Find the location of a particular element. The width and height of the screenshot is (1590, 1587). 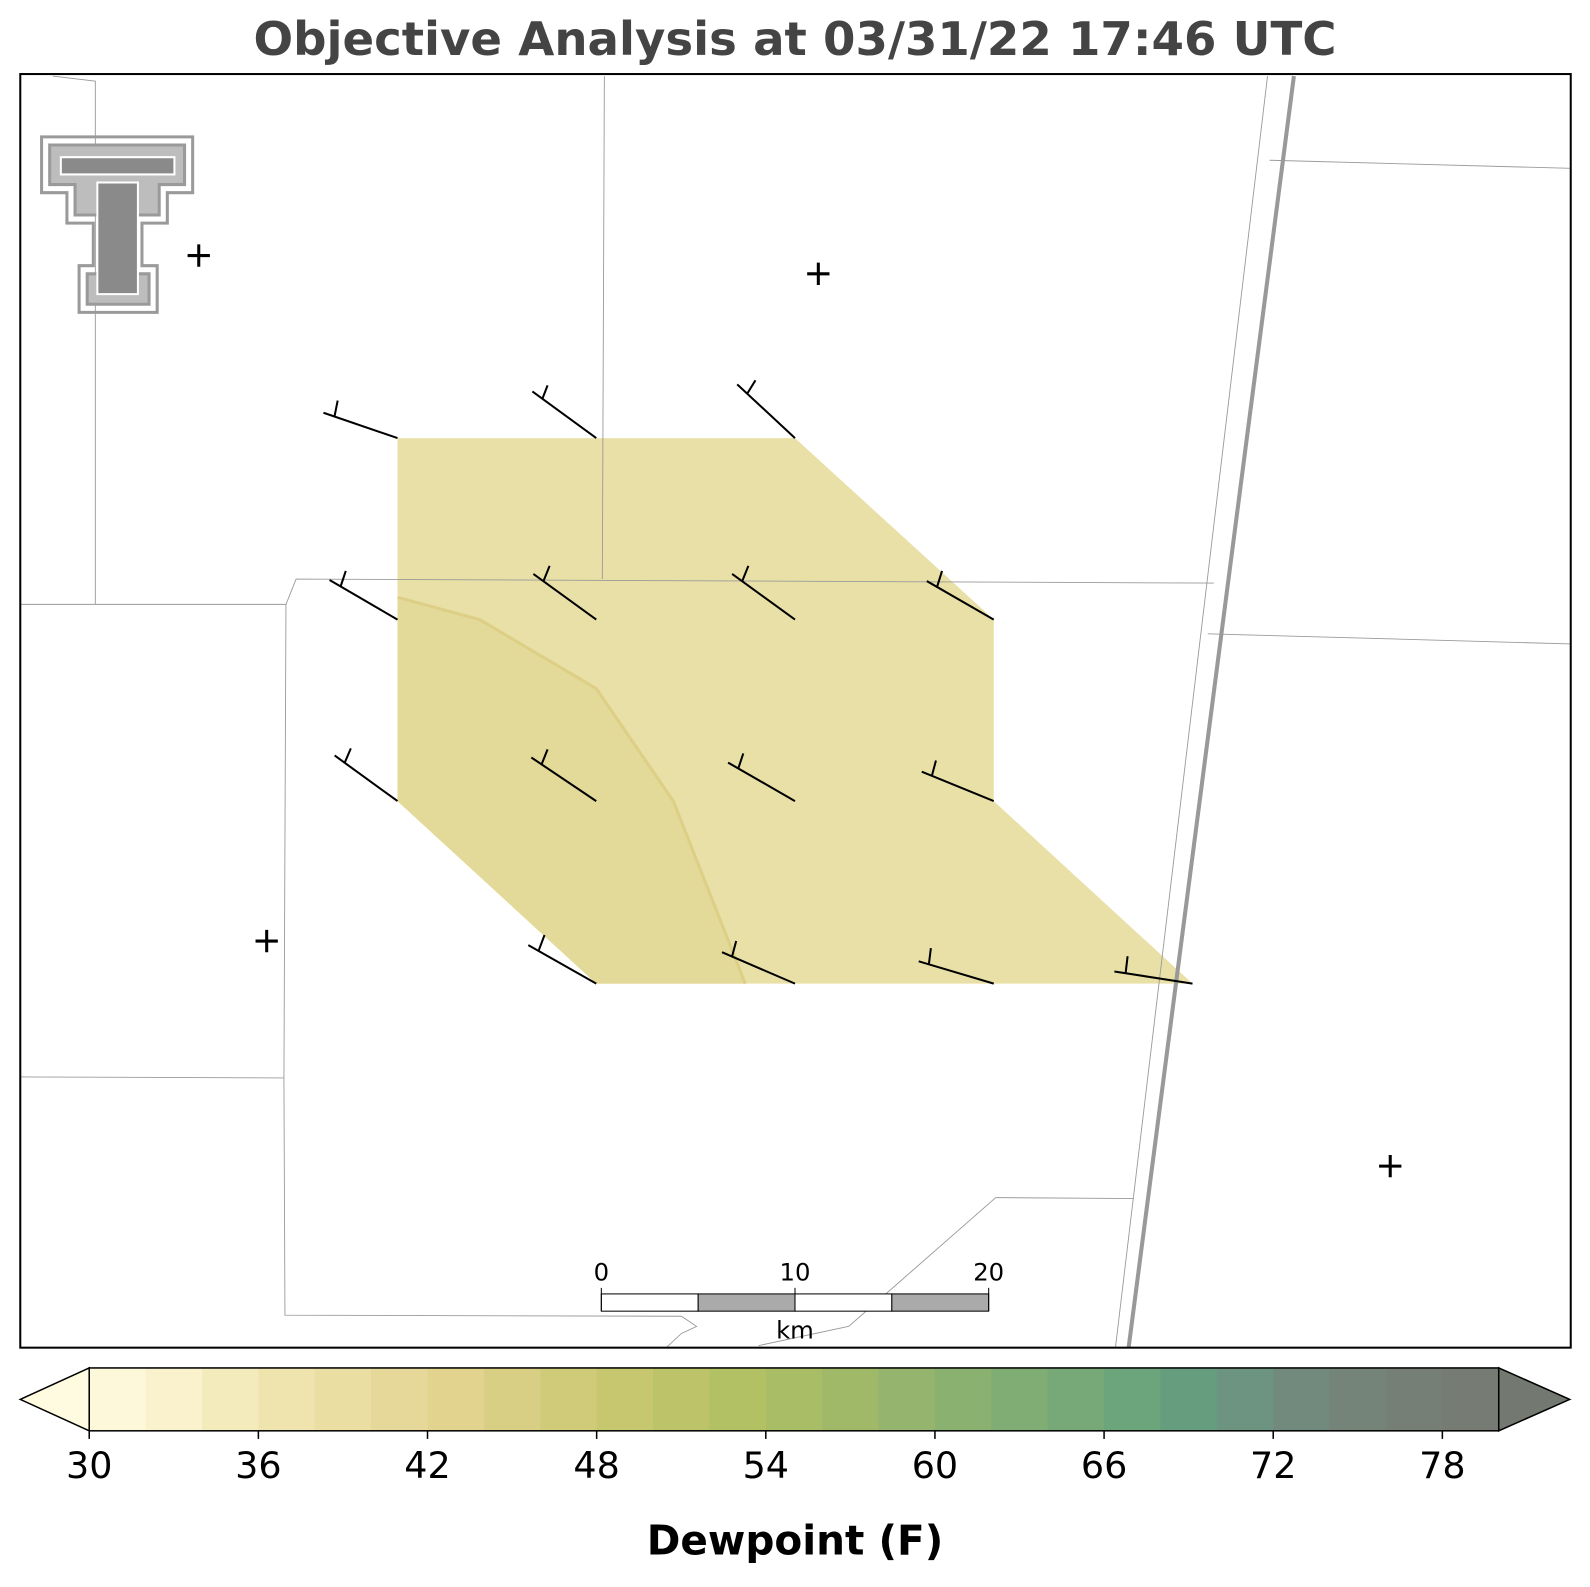

colorbar-frame is located at coordinates (794, 1399).